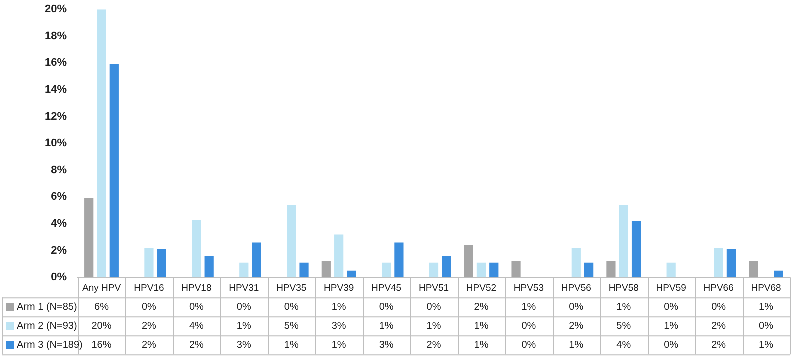 Image resolution: width=794 pixels, height=358 pixels. Describe the element at coordinates (59, 250) in the screenshot. I see `y-tick-label: 2%` at that location.